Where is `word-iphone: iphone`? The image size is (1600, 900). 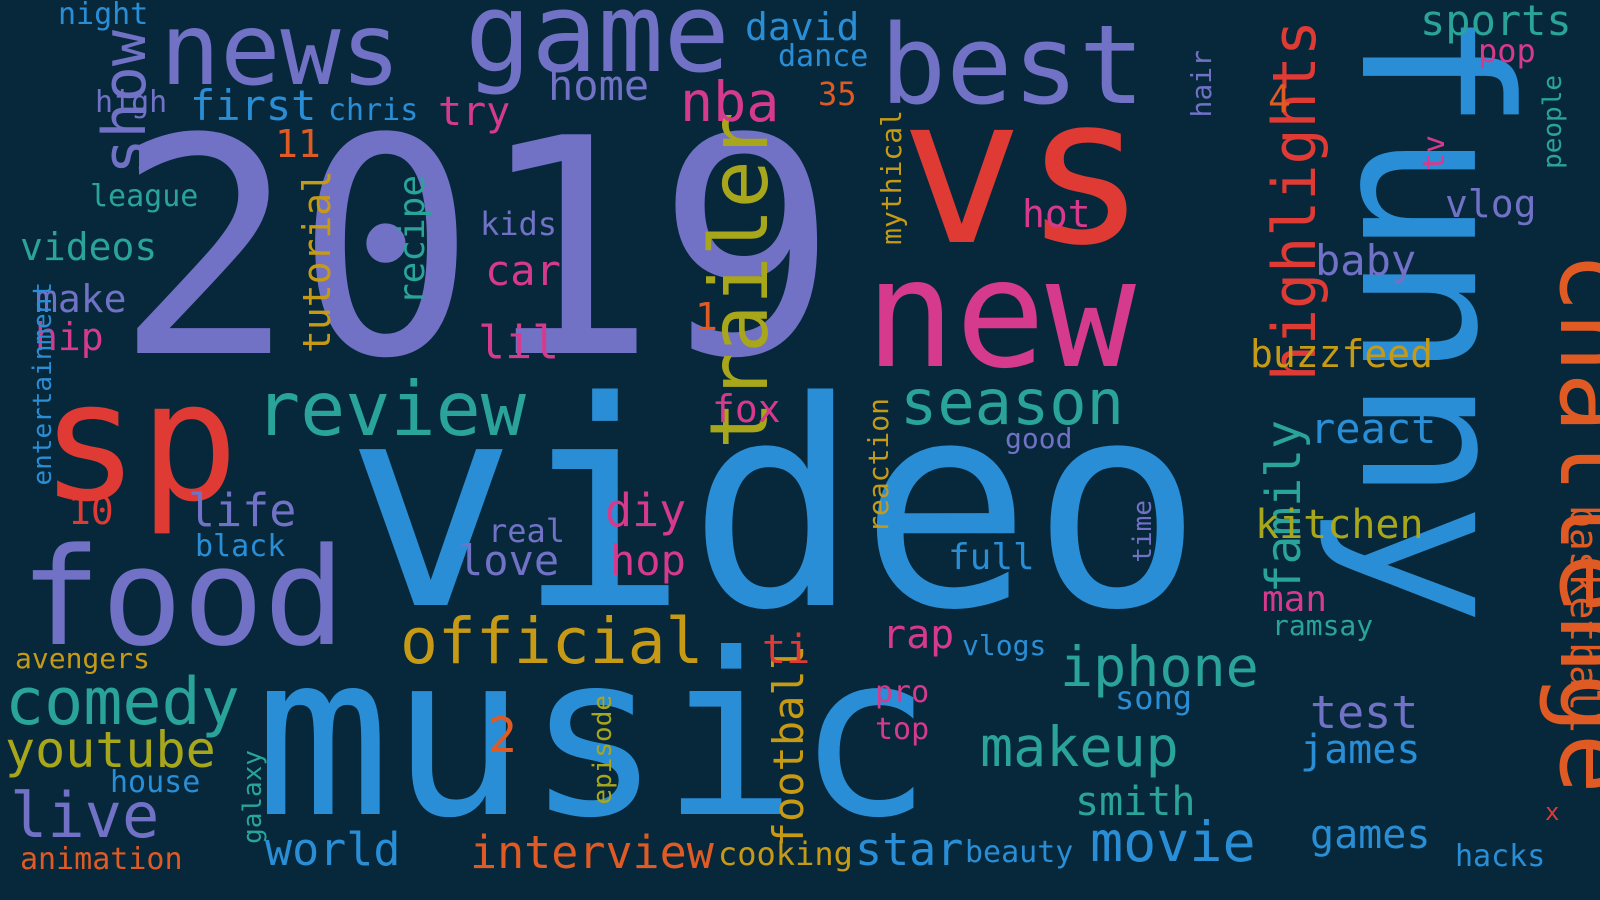
word-iphone: iphone is located at coordinates (1159, 667).